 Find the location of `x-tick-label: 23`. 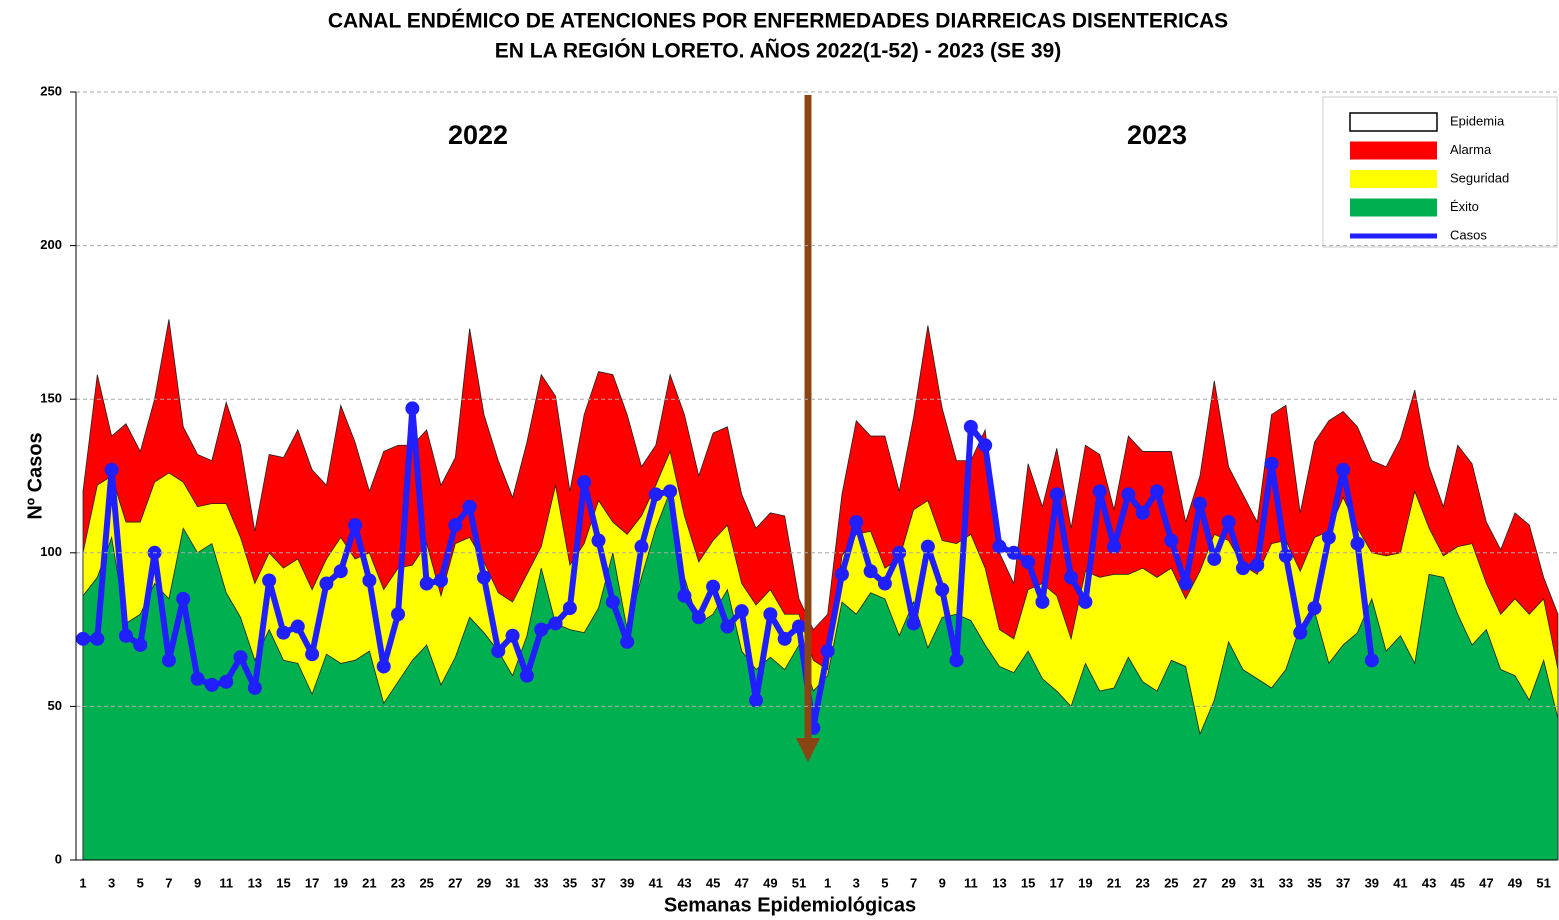

x-tick-label: 23 is located at coordinates (398, 882).